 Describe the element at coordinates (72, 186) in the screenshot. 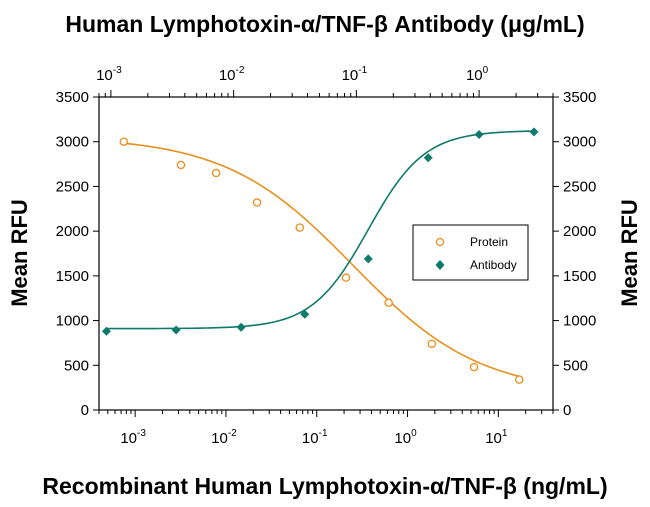

I see `y-left-tick-label: 2500` at that location.